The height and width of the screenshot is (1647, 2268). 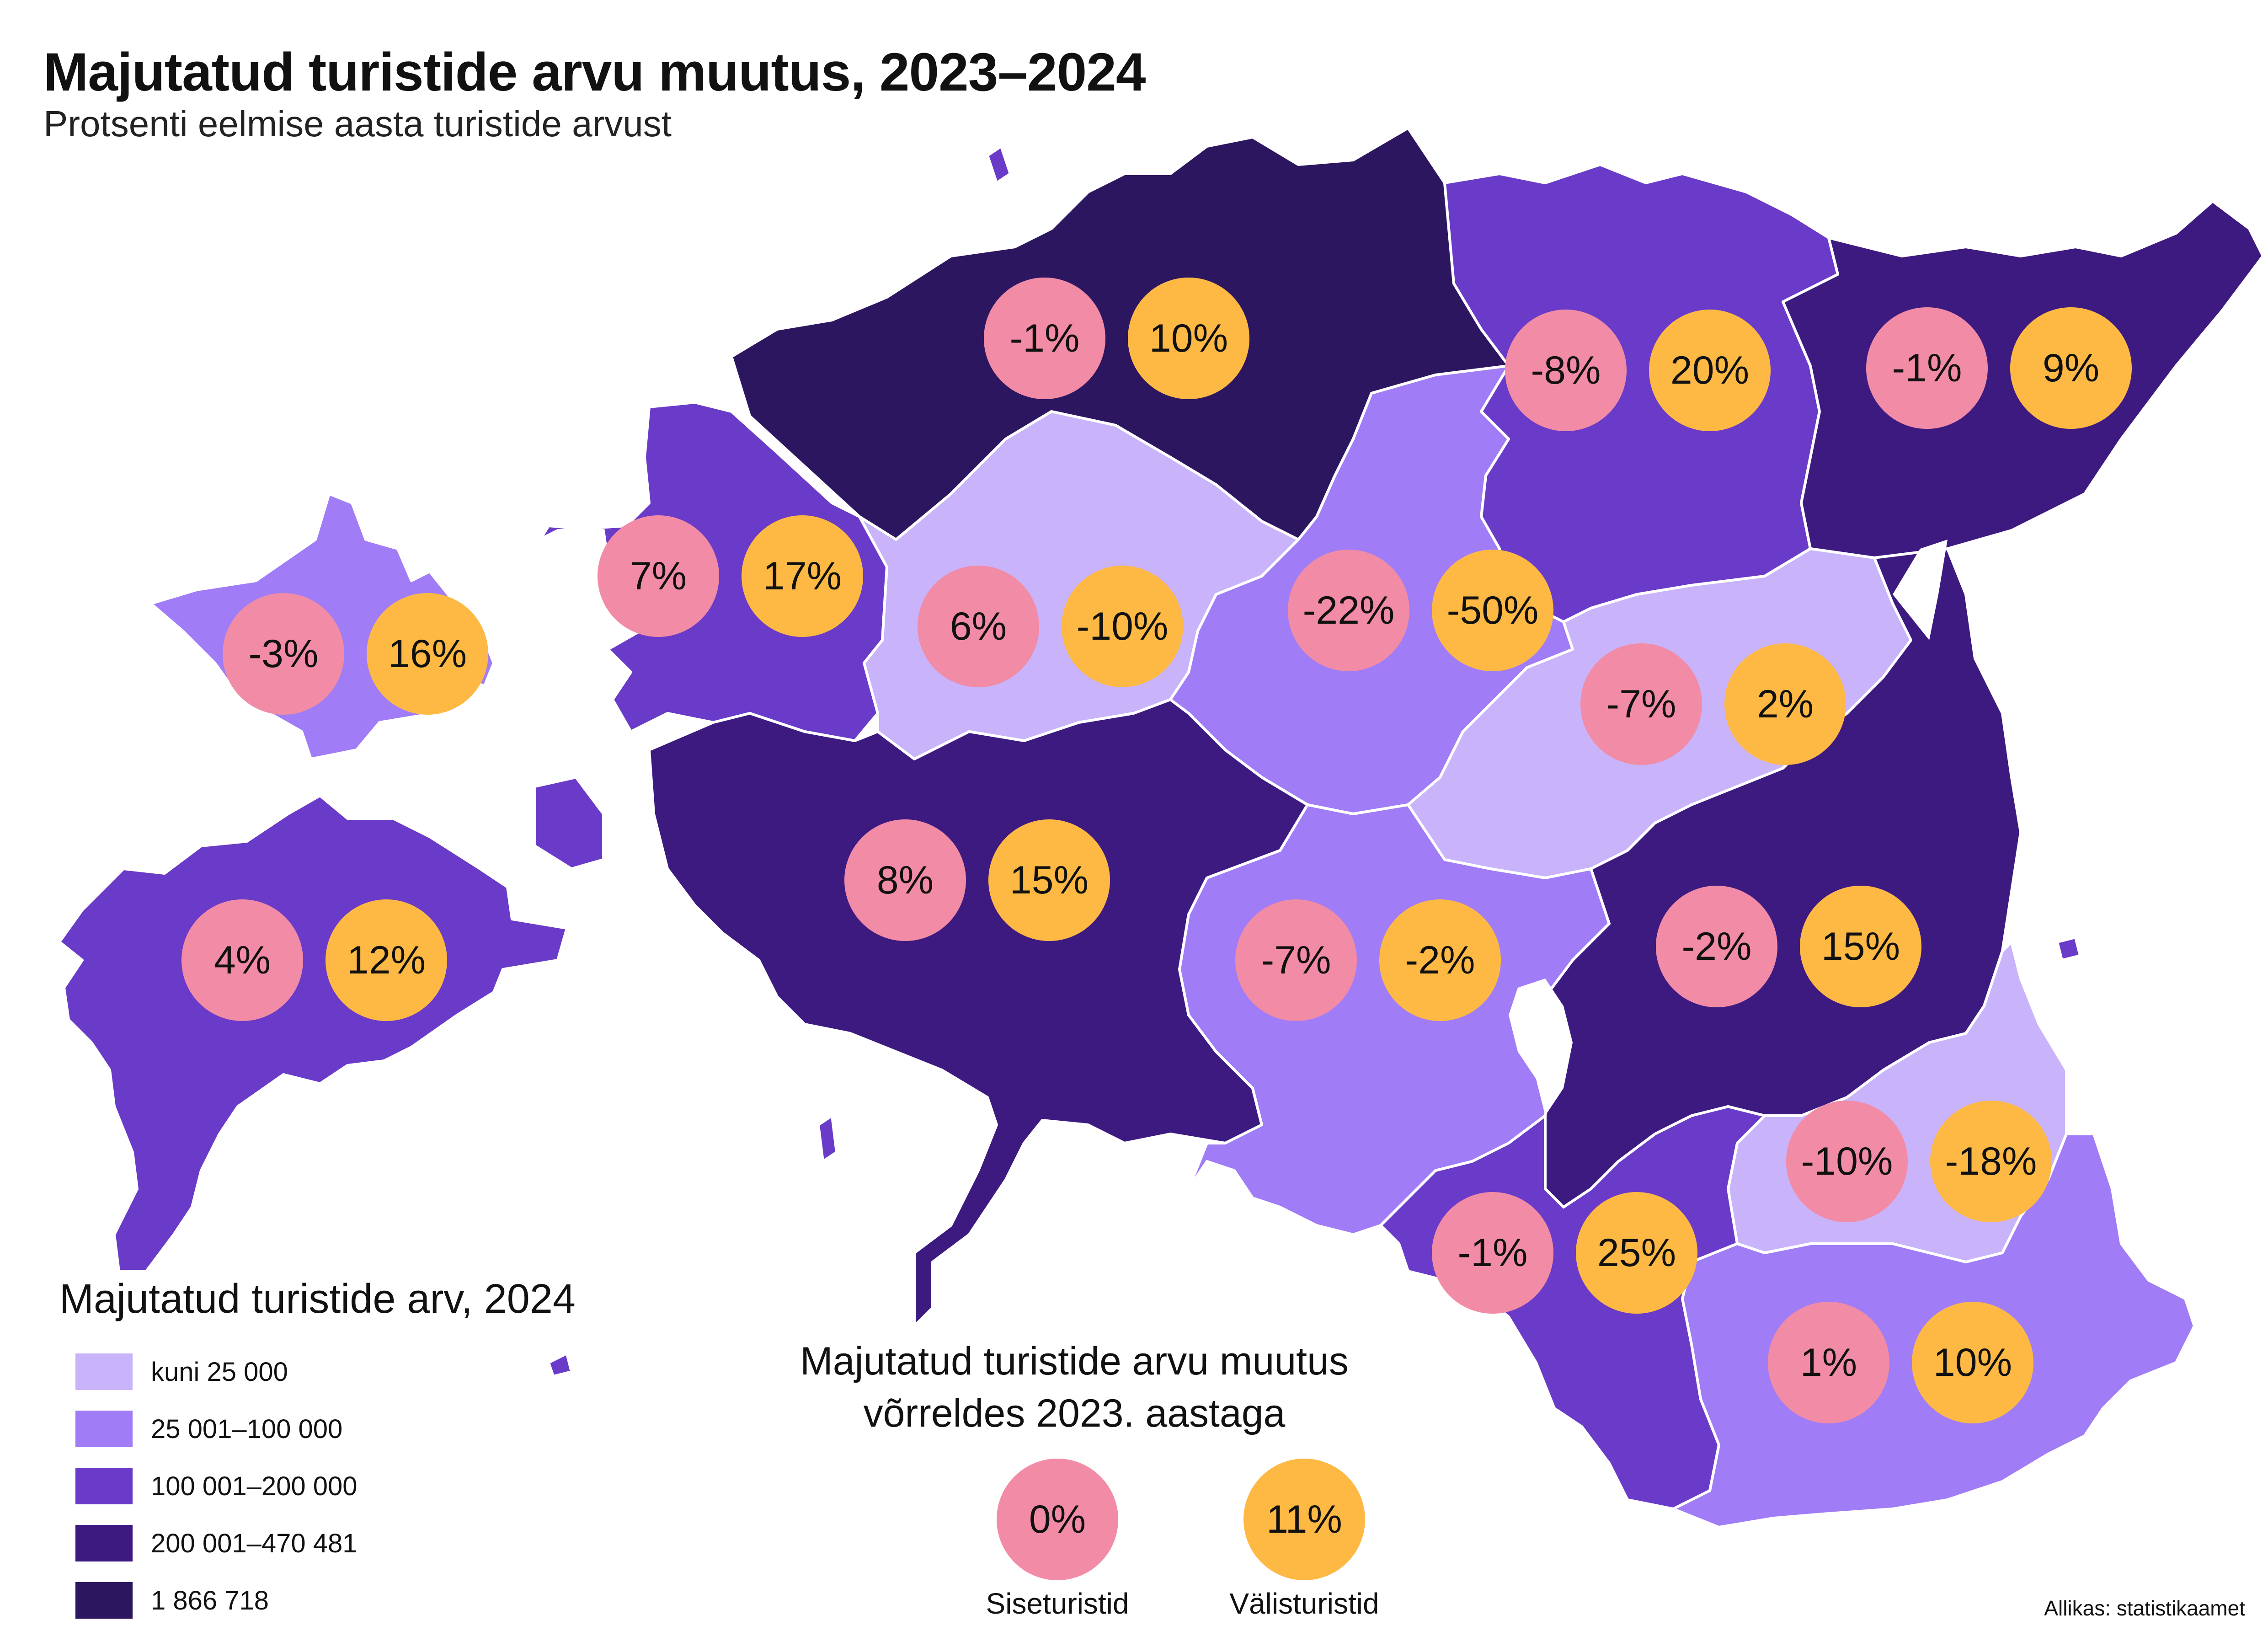 What do you see at coordinates (1074, 1361) in the screenshot?
I see `change-legend-title-line1: Majutatud turistide arvu muutus` at bounding box center [1074, 1361].